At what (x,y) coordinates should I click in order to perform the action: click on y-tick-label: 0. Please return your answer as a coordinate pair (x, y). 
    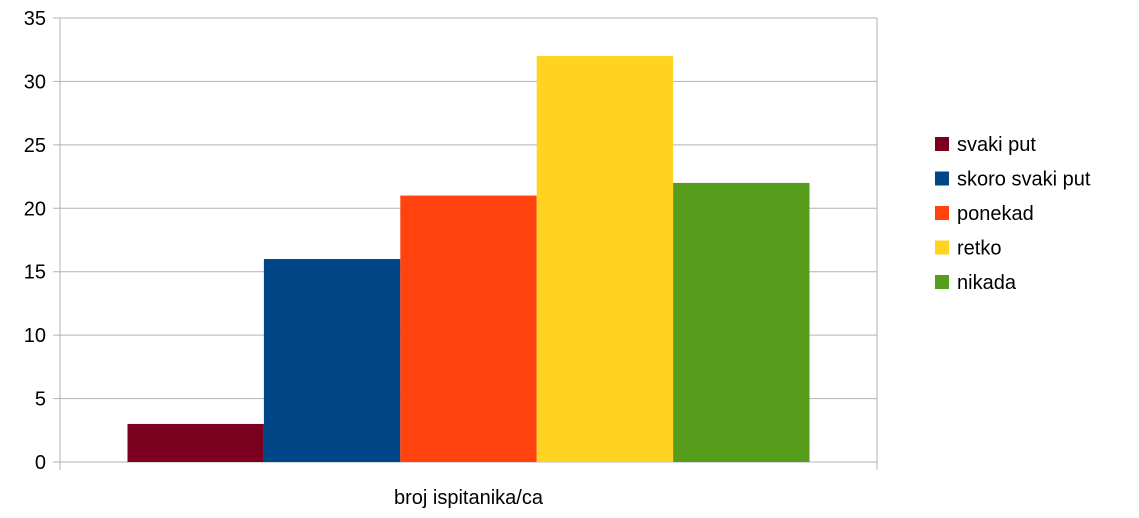
    Looking at the image, I should click on (40, 463).